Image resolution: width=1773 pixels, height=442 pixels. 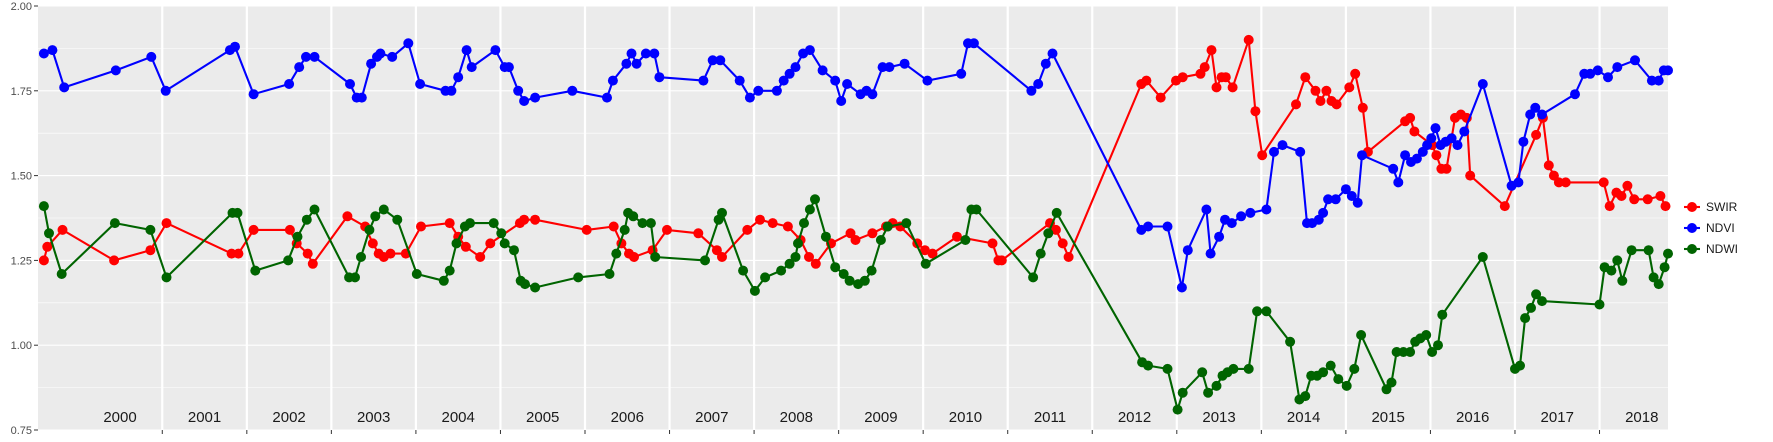 I want to click on year-label: 2006, so click(x=627, y=417).